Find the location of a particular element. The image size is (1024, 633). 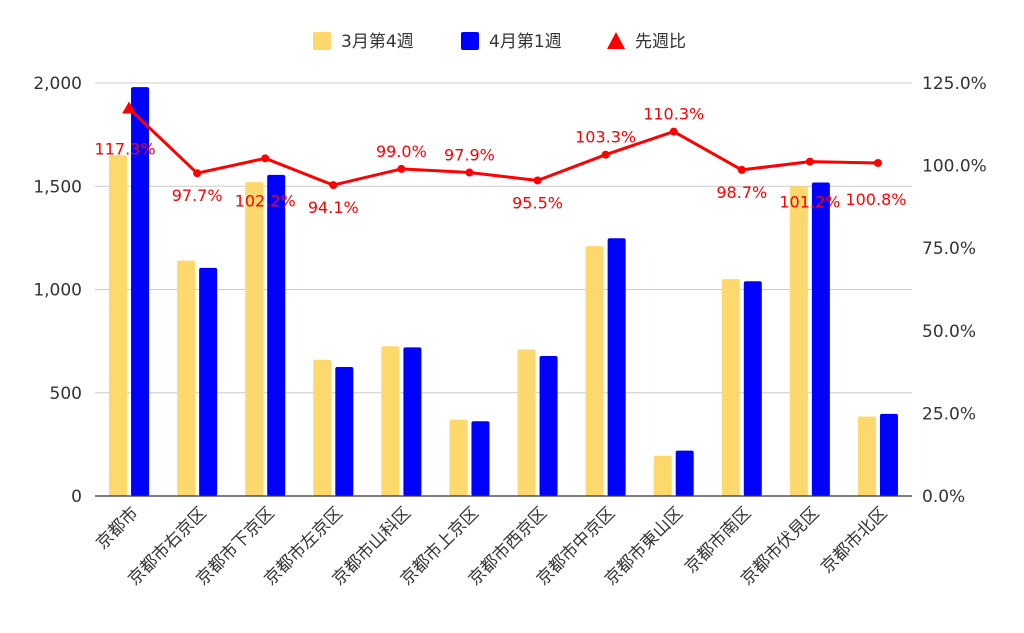

legend-label: 4月第1週 is located at coordinates (525, 42).